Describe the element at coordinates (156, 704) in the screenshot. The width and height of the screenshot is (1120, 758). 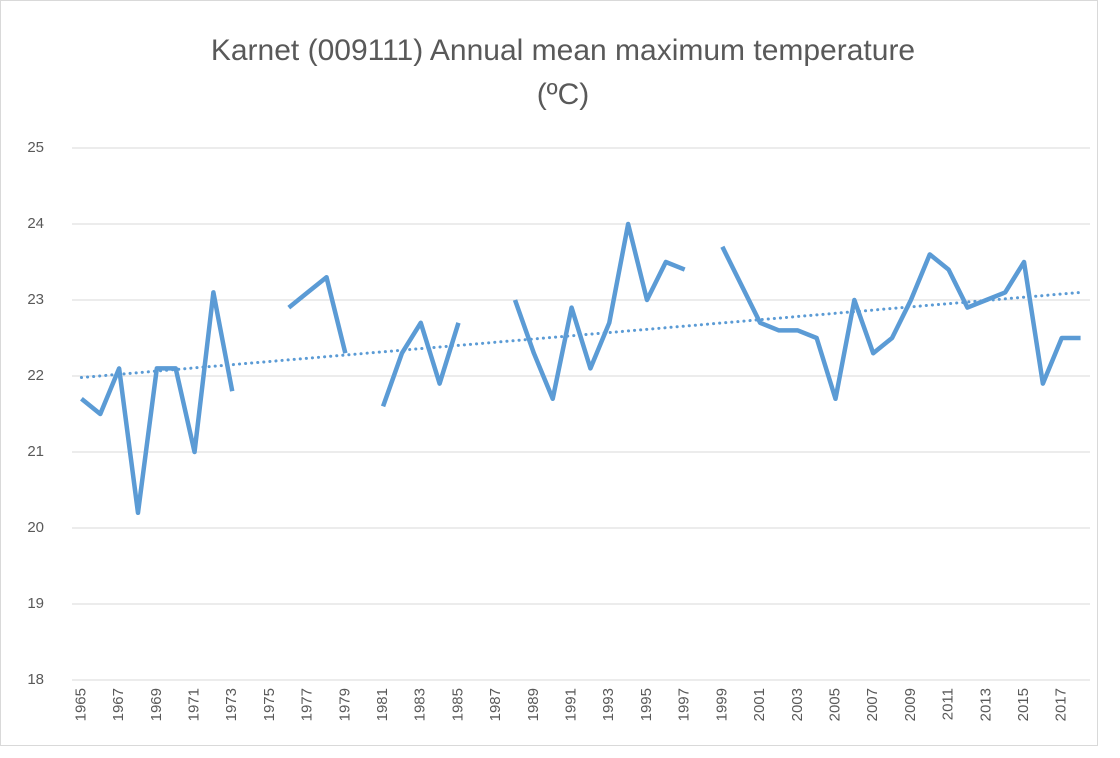
I see `x-tick-label: 1969` at that location.